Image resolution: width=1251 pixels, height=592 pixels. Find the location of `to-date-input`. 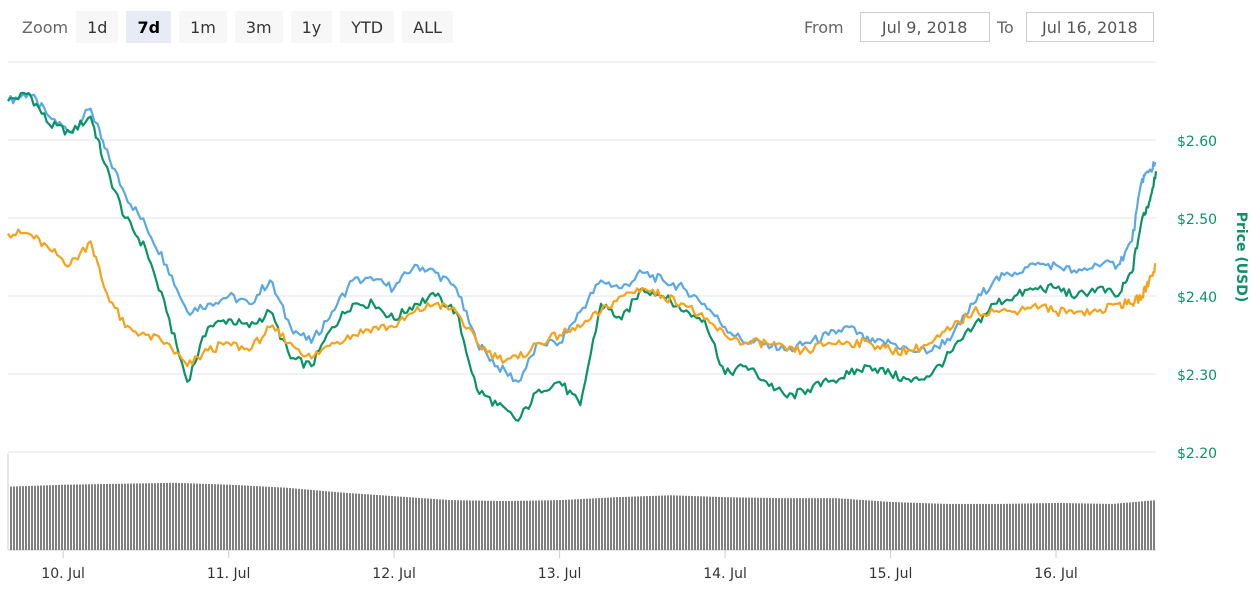

to-date-input is located at coordinates (1089, 27).